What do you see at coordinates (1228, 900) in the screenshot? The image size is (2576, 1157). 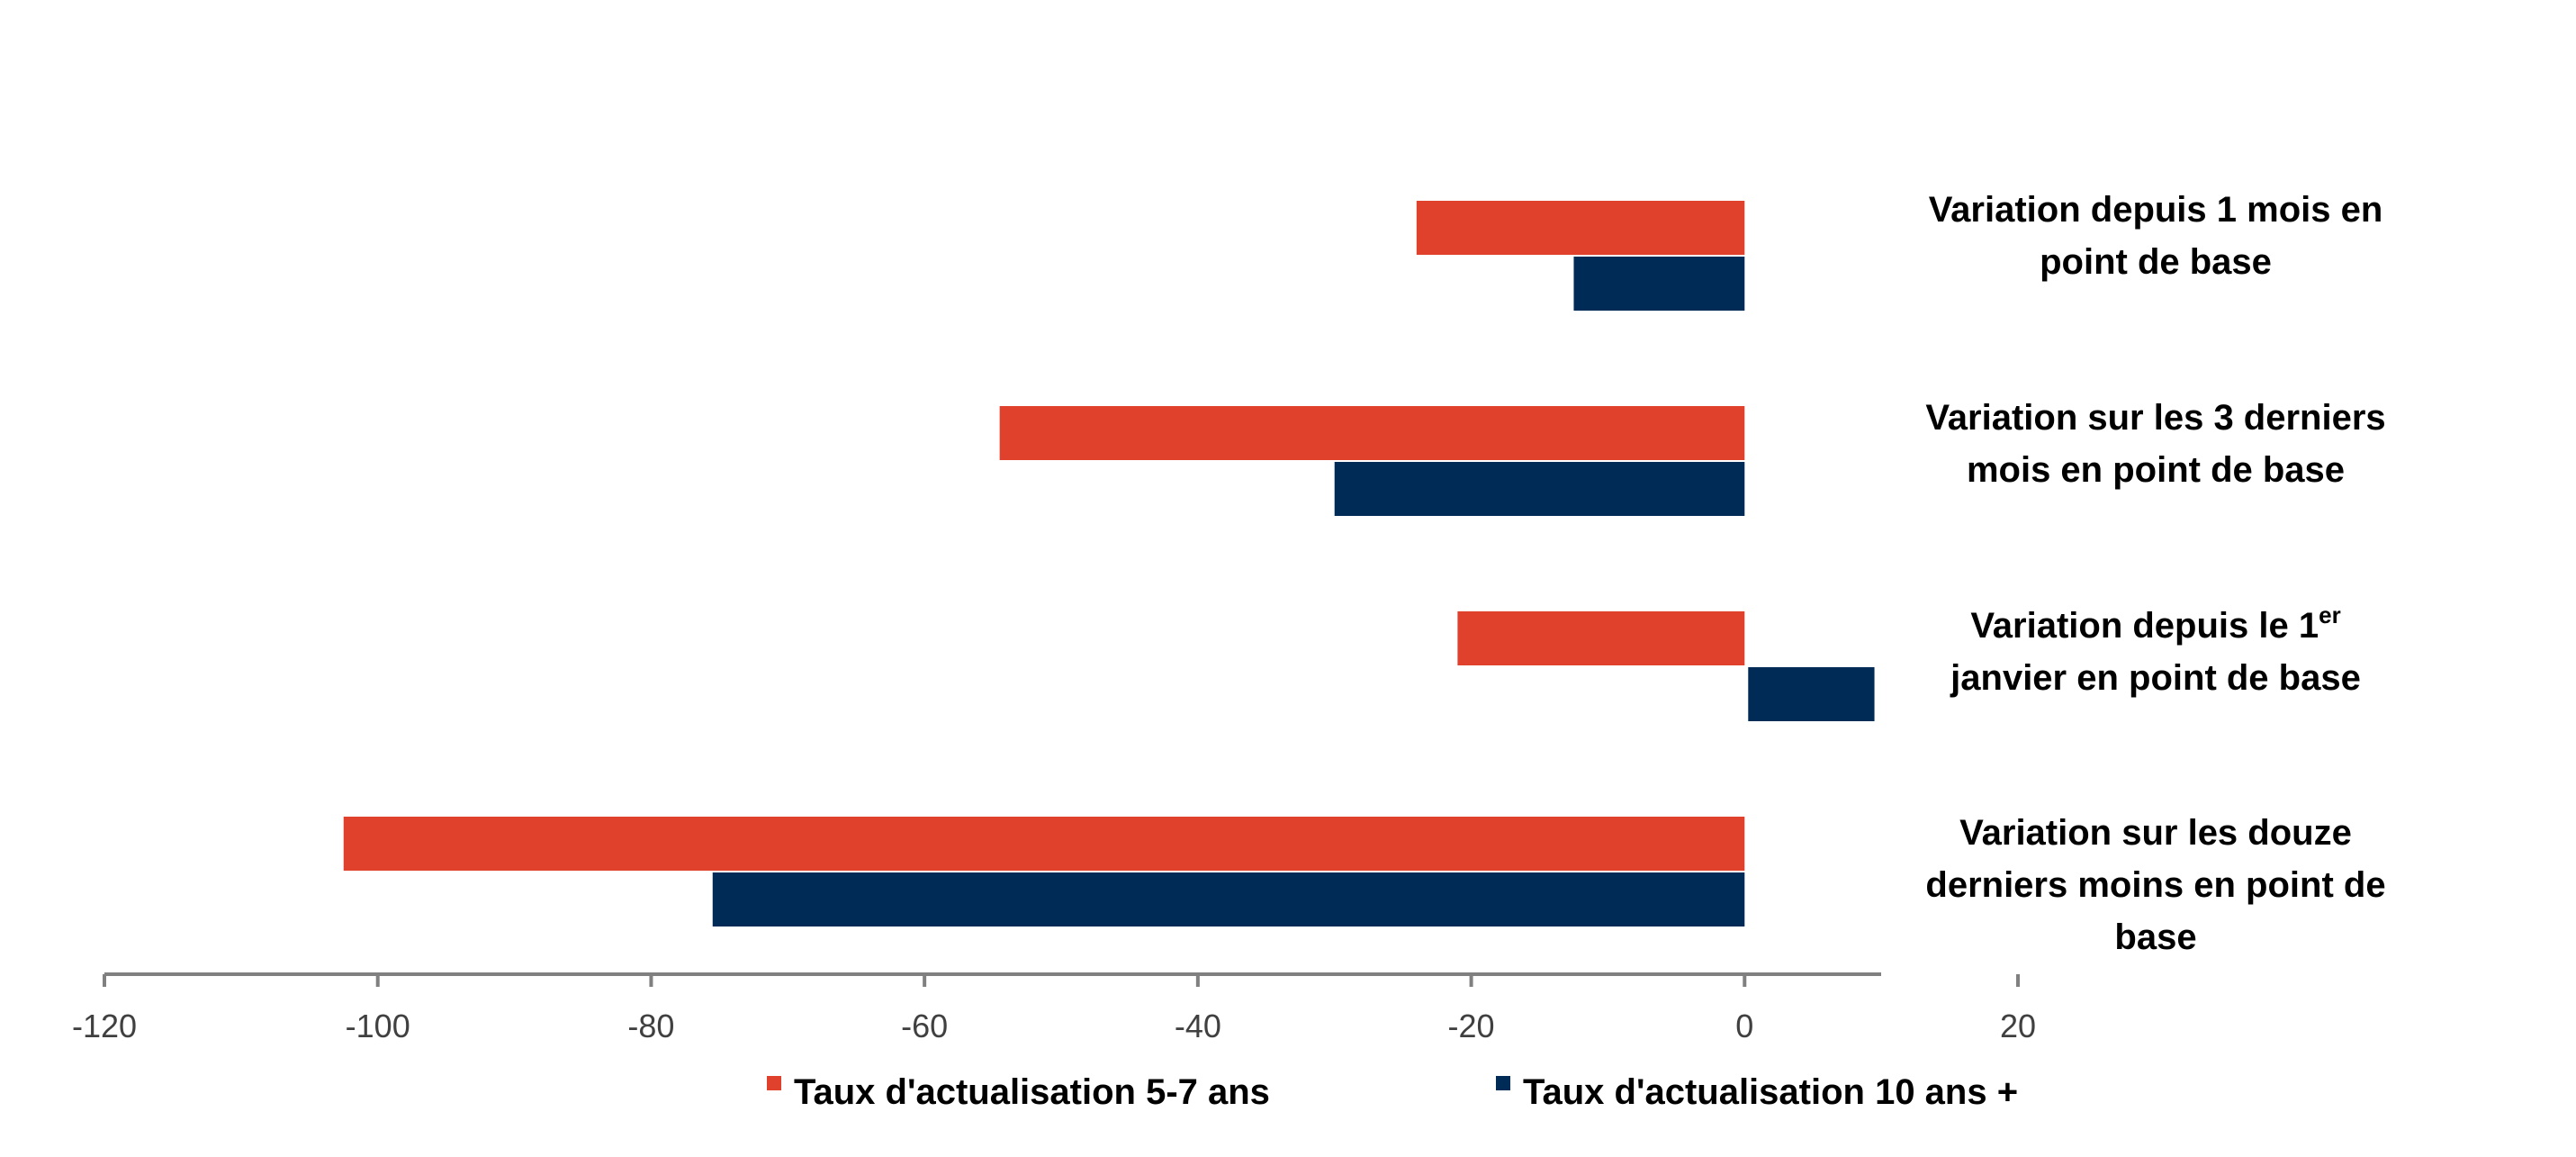 I see `bar-series2-cat4` at bounding box center [1228, 900].